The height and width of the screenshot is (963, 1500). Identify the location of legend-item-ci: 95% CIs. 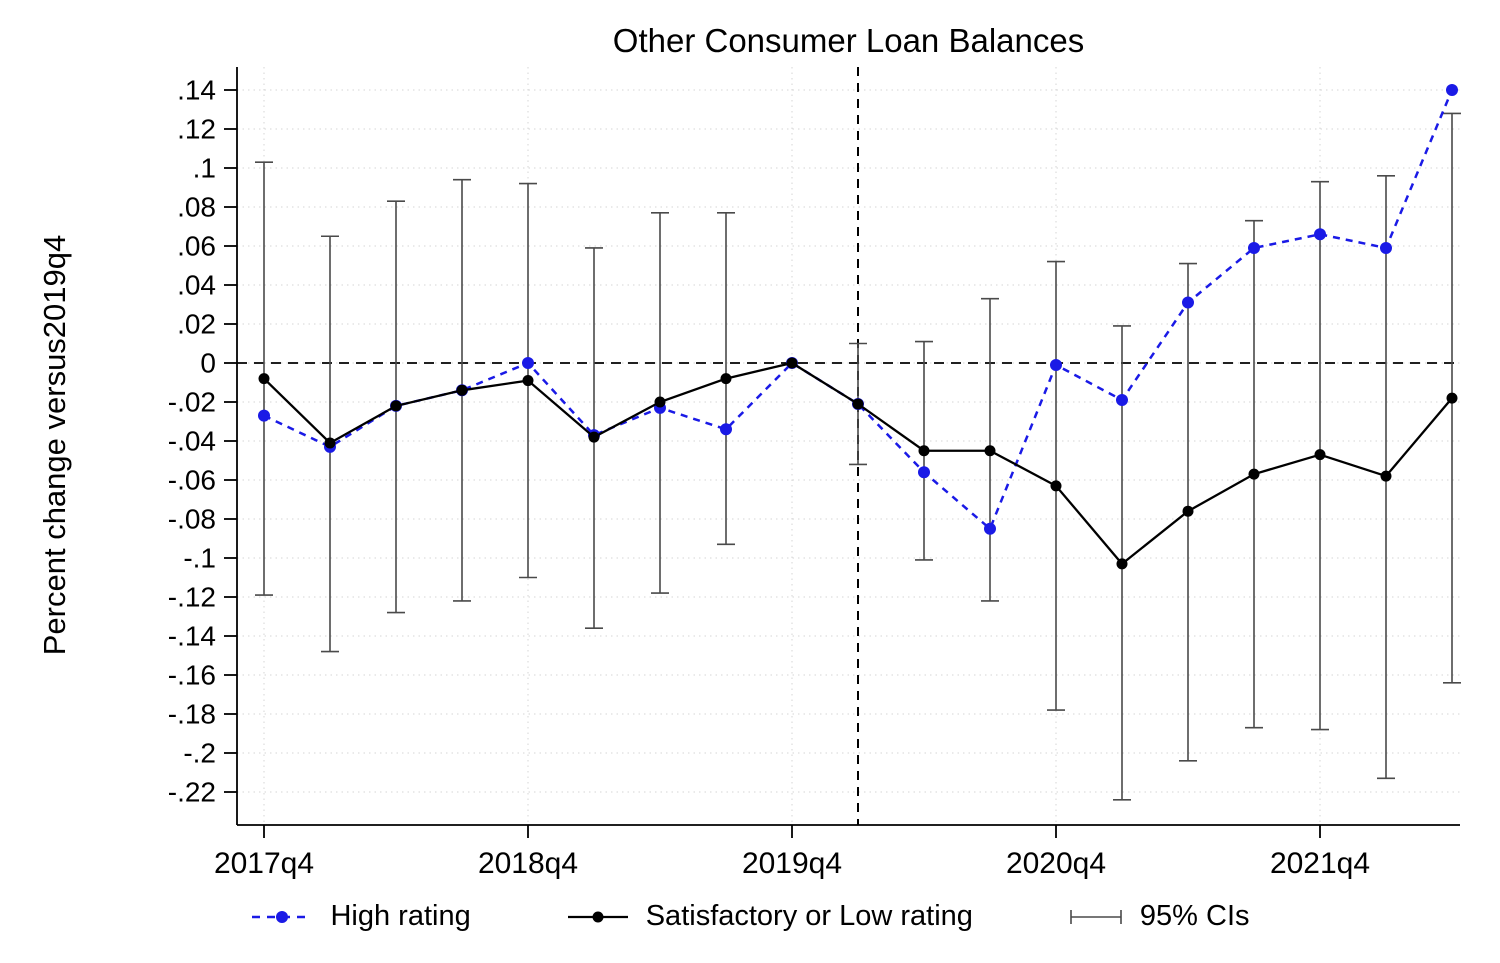
(1159, 916).